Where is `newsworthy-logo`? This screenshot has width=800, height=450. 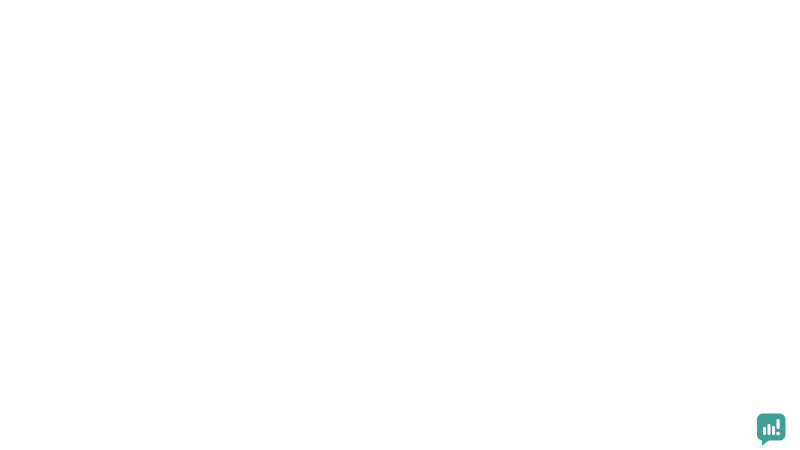 newsworthy-logo is located at coordinates (774, 429).